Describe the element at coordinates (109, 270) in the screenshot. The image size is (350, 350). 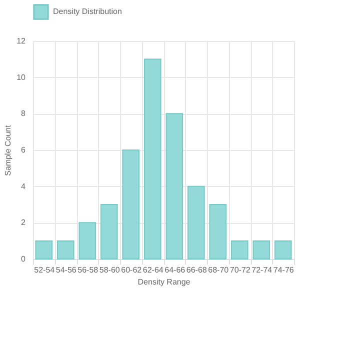
I see `x-tick-label: 58-60` at that location.